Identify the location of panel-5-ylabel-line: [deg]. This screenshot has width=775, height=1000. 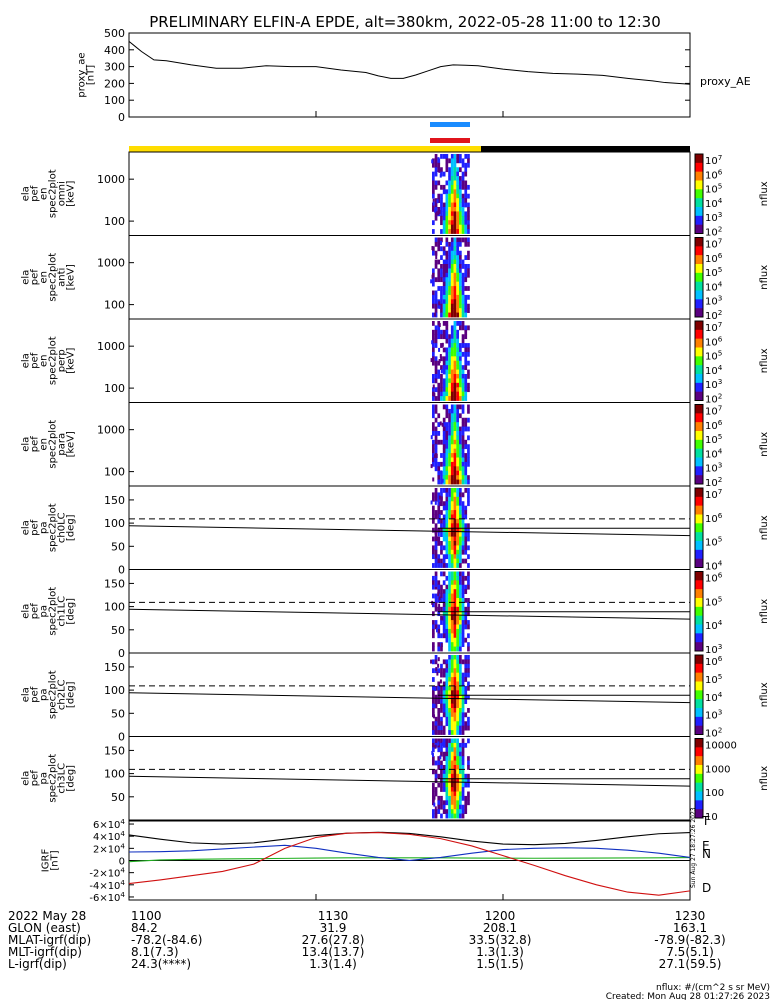
(71, 527).